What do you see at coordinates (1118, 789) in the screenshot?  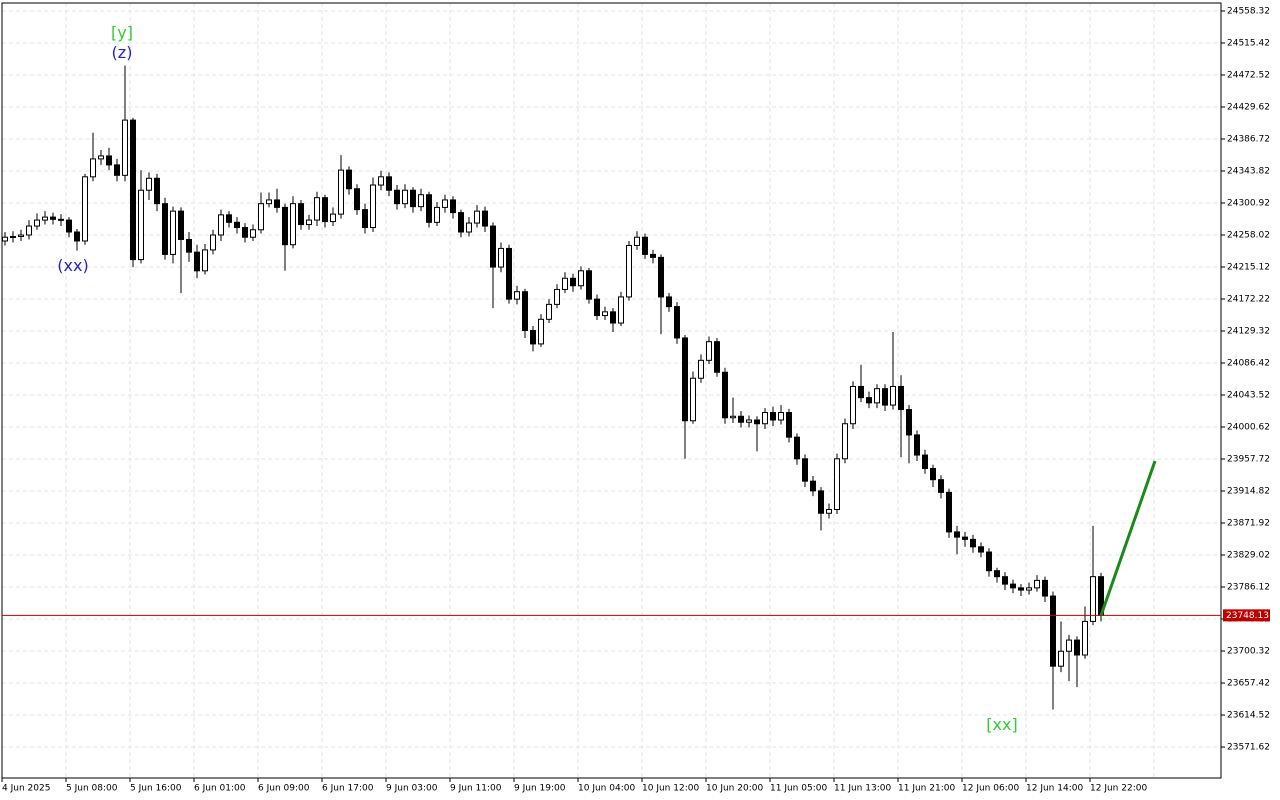 I see `x-tick-label: 12 Jun 22:00` at bounding box center [1118, 789].